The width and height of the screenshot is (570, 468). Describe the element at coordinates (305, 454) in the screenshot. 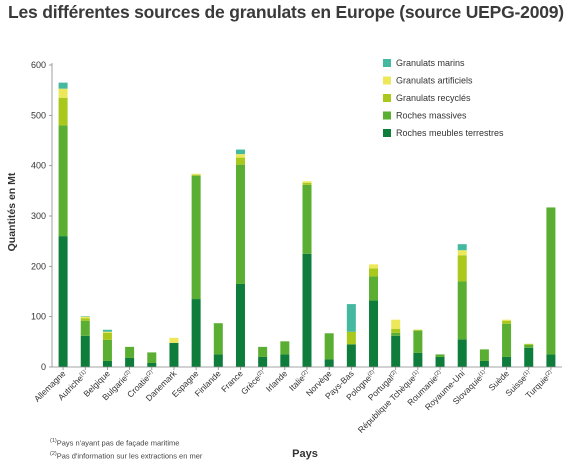

I see `x-axis-label: Pays` at that location.